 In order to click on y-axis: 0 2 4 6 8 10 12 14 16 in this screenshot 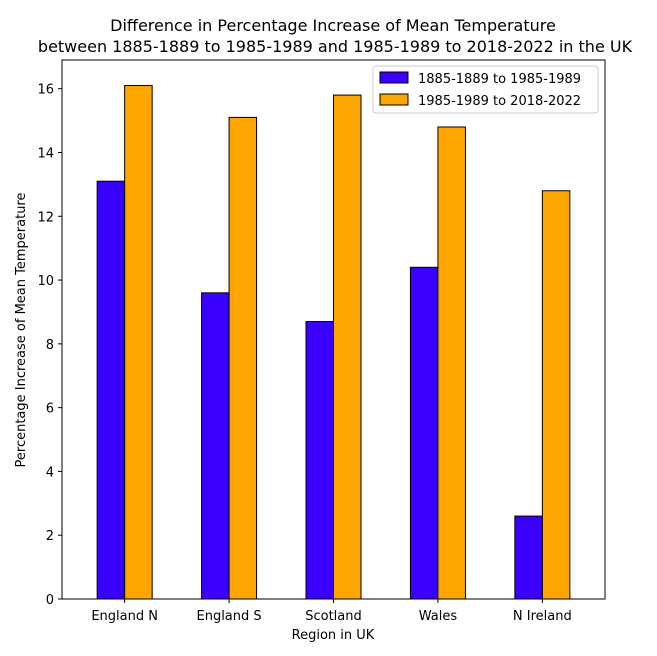, I will do `click(49, 345)`.